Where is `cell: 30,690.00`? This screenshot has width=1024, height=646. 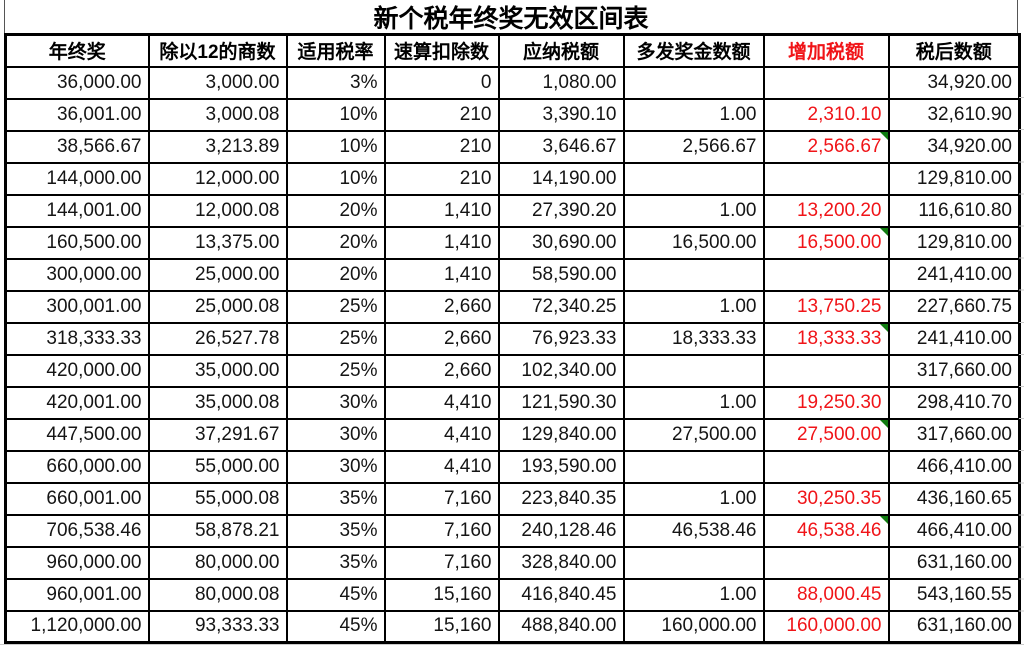 cell: 30,690.00 is located at coordinates (561, 242).